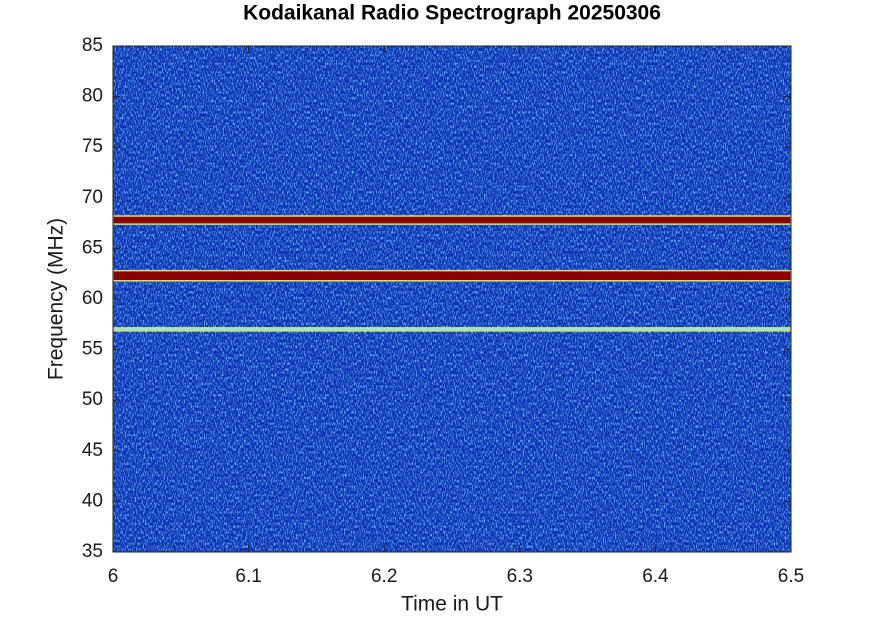 Image resolution: width=874 pixels, height=626 pixels. What do you see at coordinates (92, 298) in the screenshot?
I see `y-tick-label: 60` at bounding box center [92, 298].